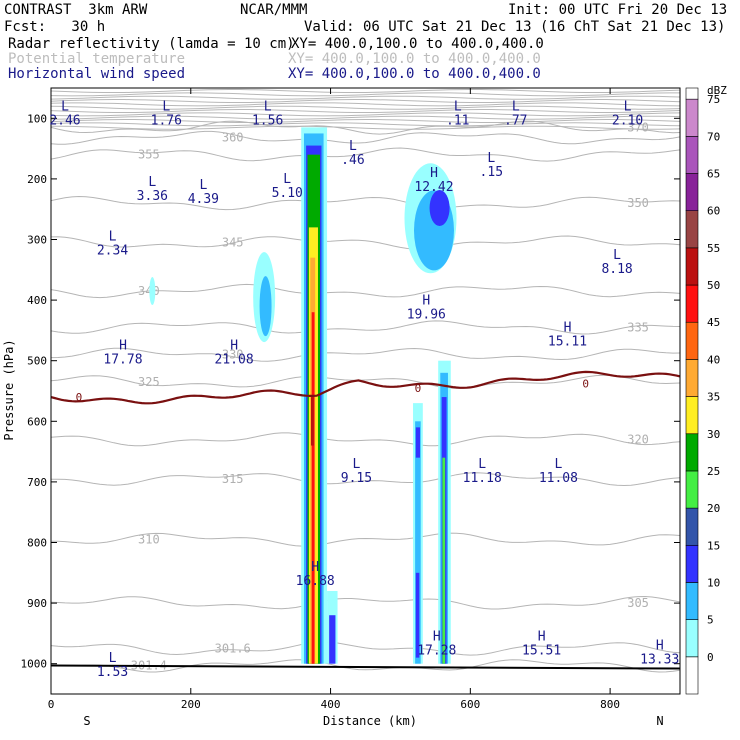 The image size is (740, 740). I want to click on y-axis-label: Pressure (hPa), so click(9, 389).